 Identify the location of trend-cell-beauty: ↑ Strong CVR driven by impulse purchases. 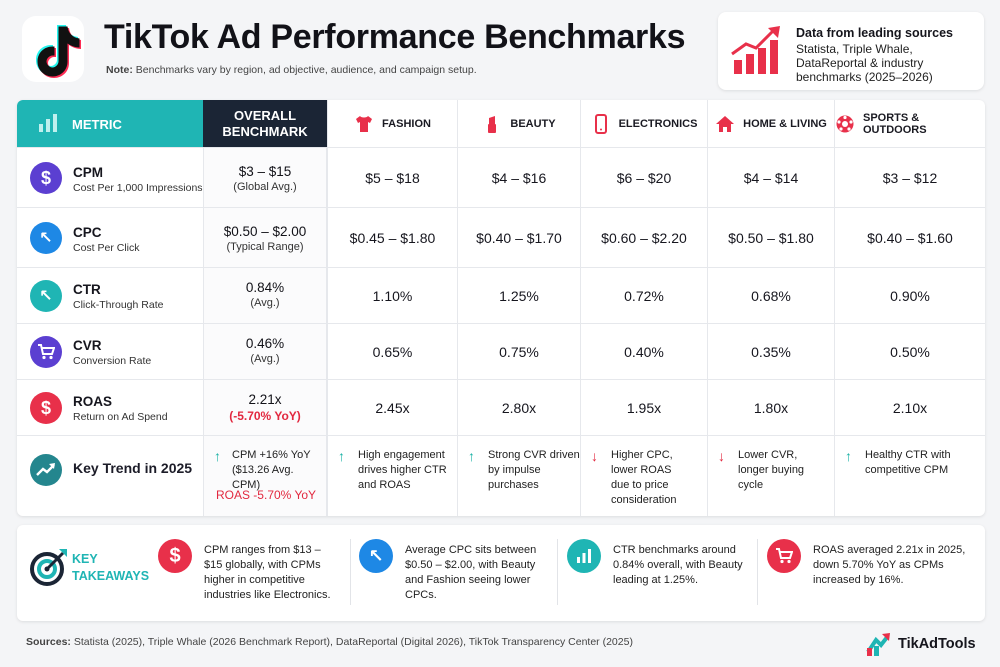
(518, 476).